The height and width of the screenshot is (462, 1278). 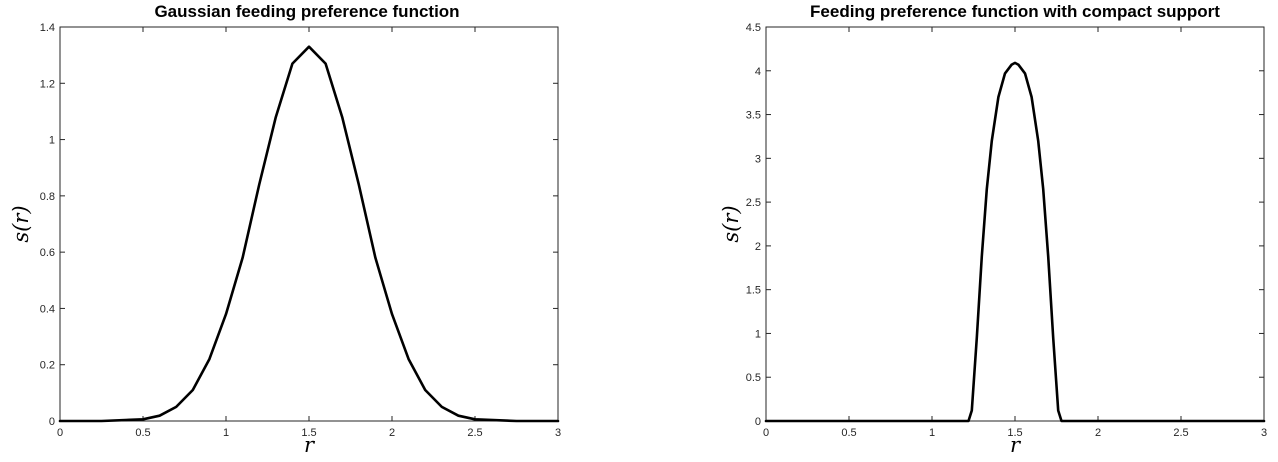 What do you see at coordinates (47, 28) in the screenshot?
I see `y-tick-label: 1.4` at bounding box center [47, 28].